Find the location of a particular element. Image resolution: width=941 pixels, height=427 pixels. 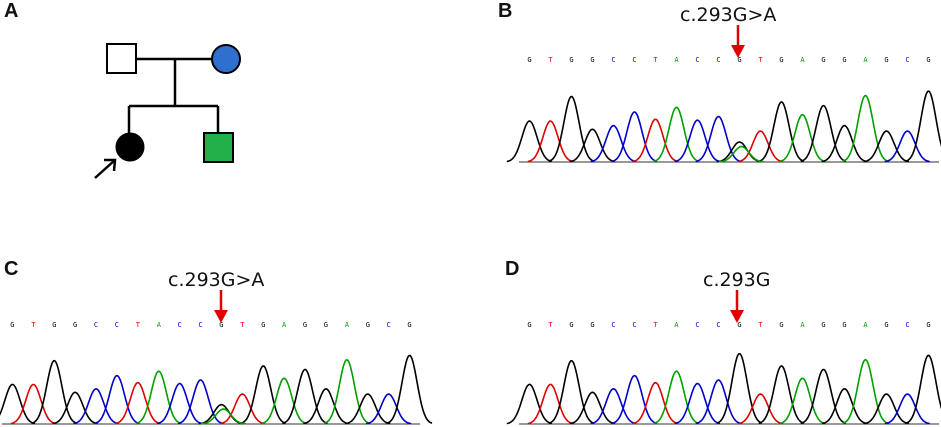

trace-peak-alt-A is located at coordinates (741, 154).